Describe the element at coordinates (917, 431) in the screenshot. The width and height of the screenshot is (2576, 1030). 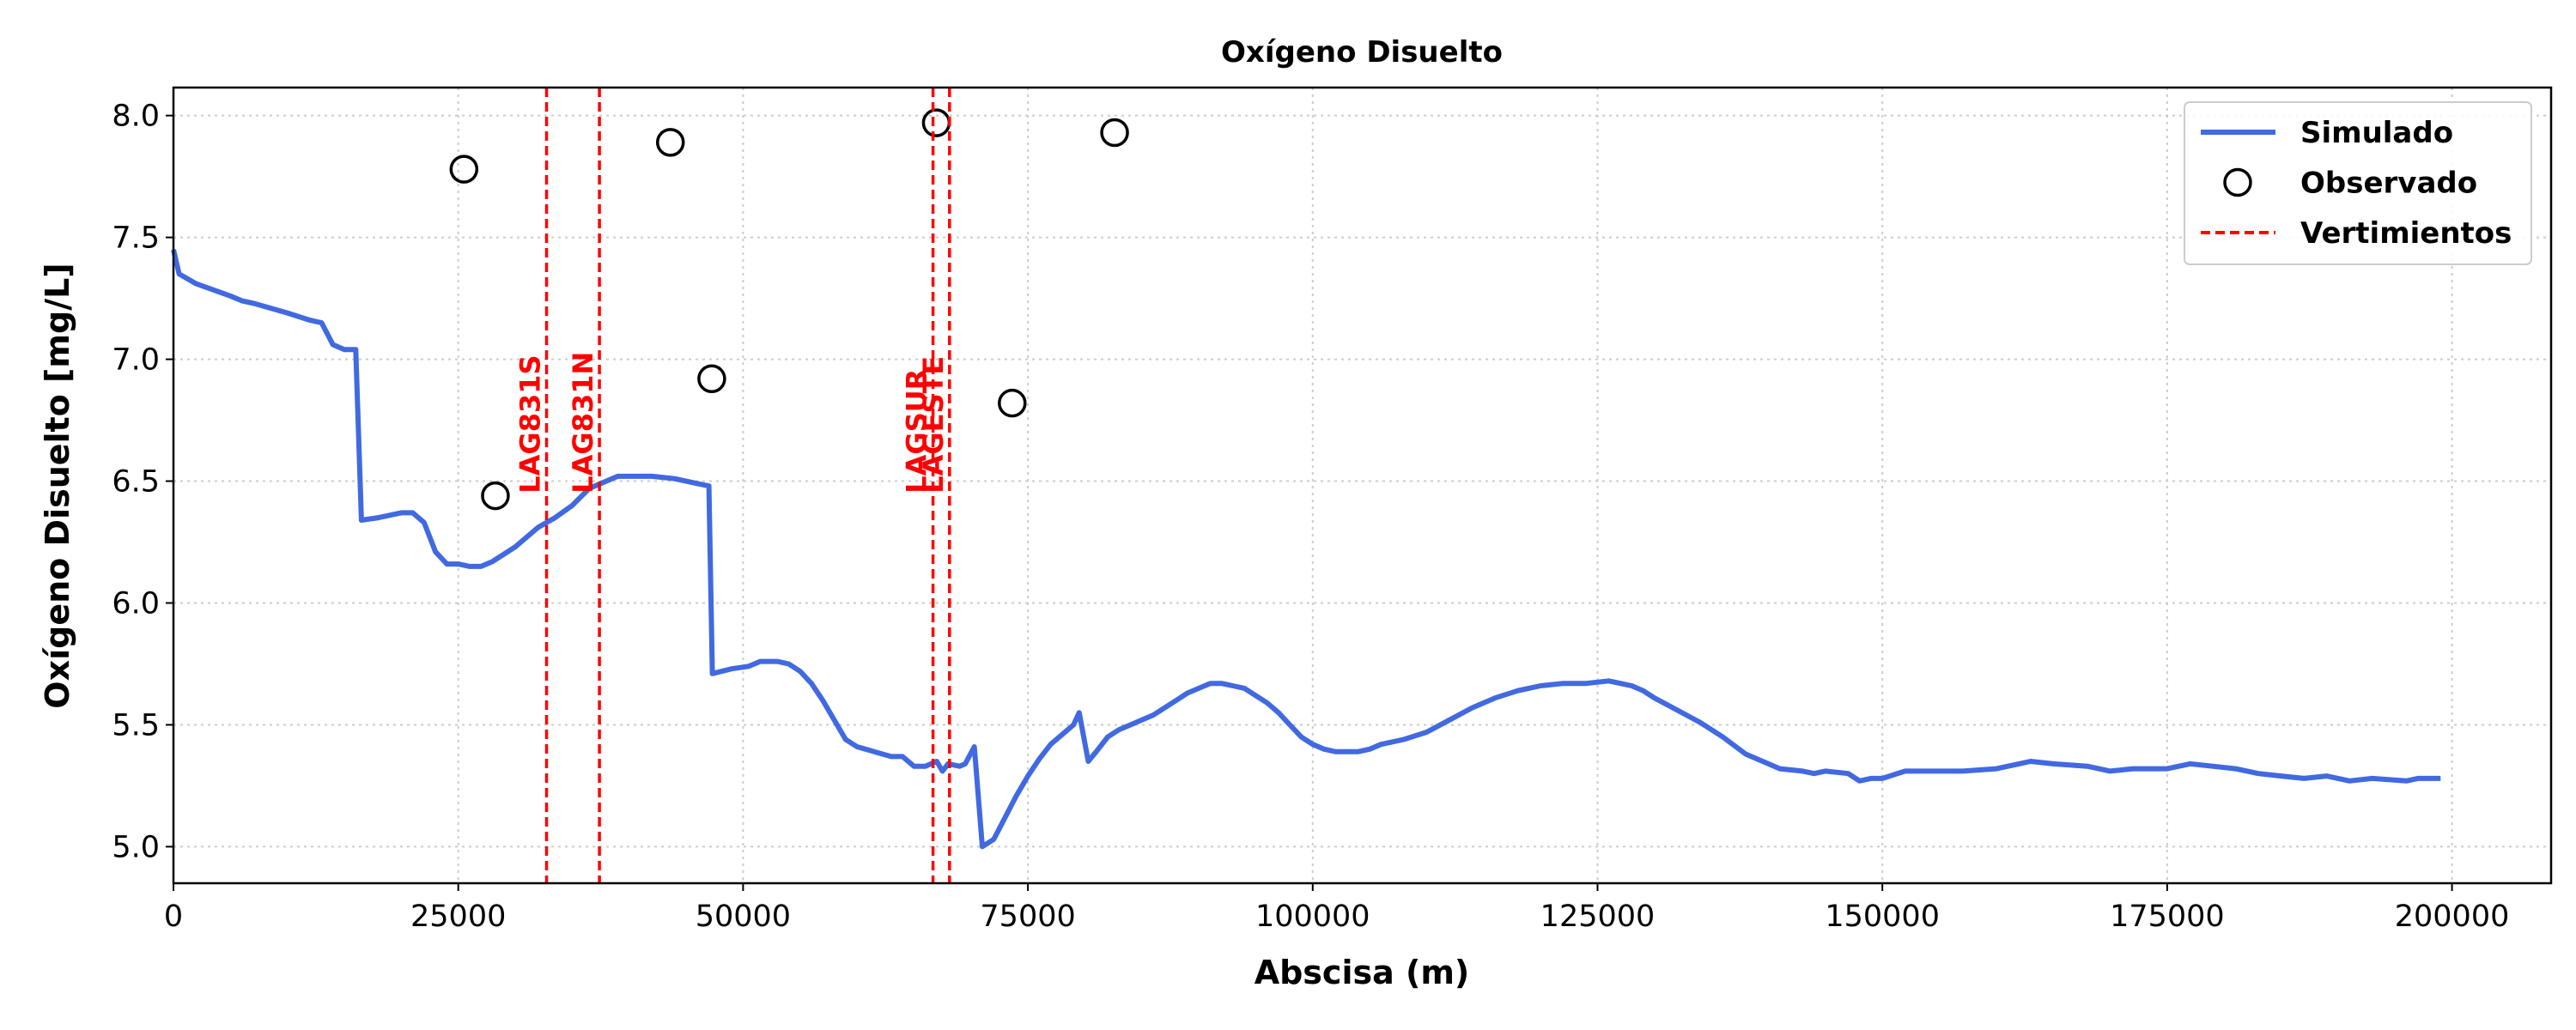
I see `discharge-label: LAGSUR` at that location.